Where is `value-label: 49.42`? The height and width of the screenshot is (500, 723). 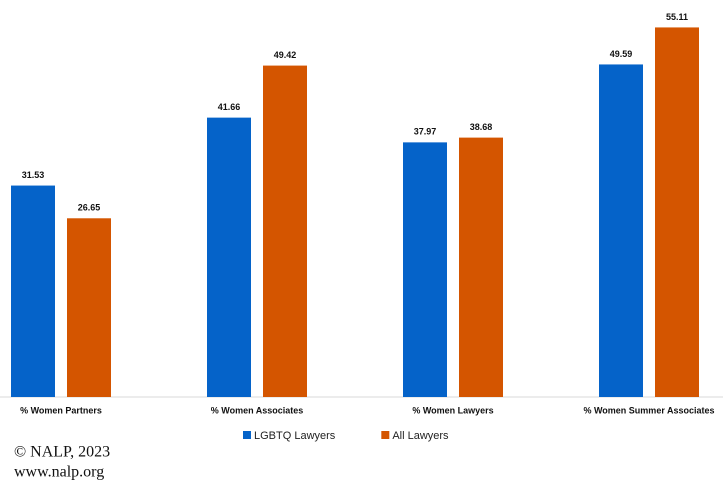 value-label: 49.42 is located at coordinates (285, 55).